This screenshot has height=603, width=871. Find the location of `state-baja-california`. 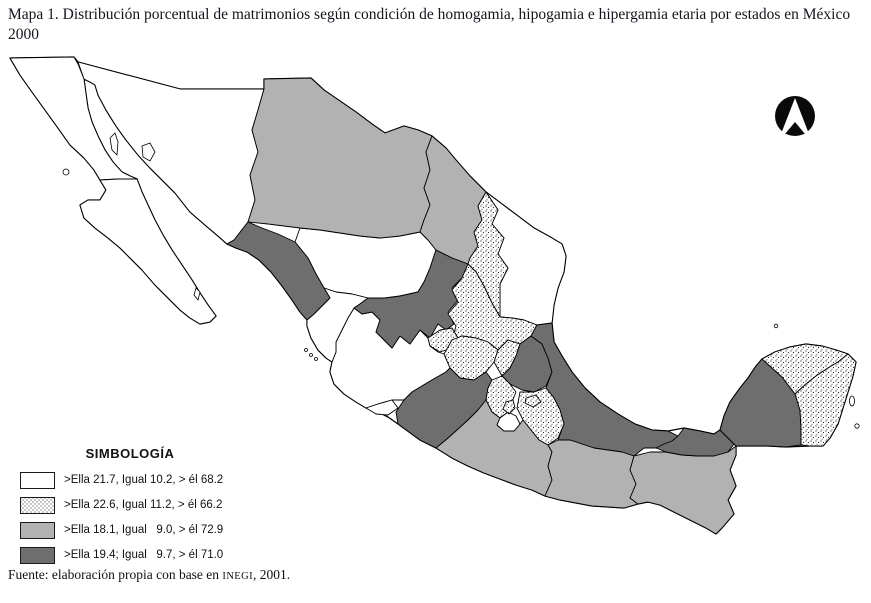

state-baja-california is located at coordinates (73, 118).